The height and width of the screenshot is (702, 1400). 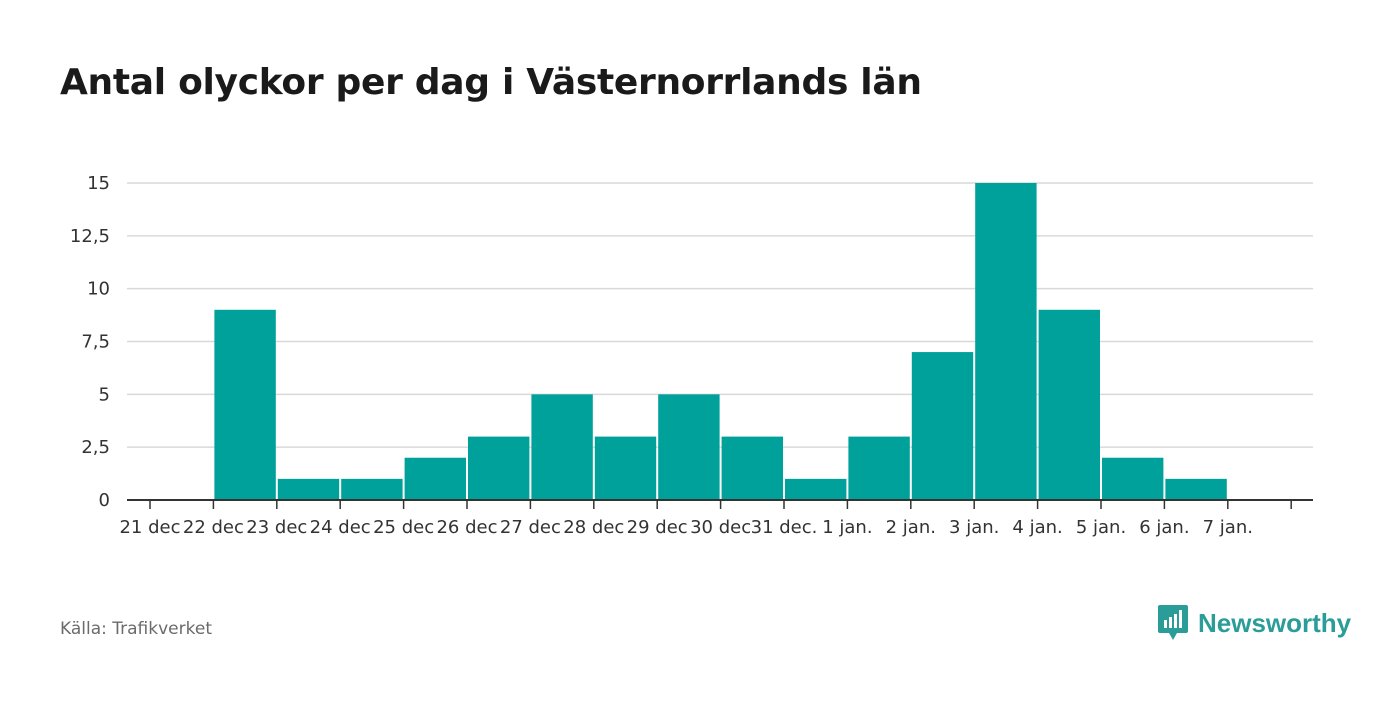 I want to click on brand-name: Newsworthy, so click(x=1275, y=622).